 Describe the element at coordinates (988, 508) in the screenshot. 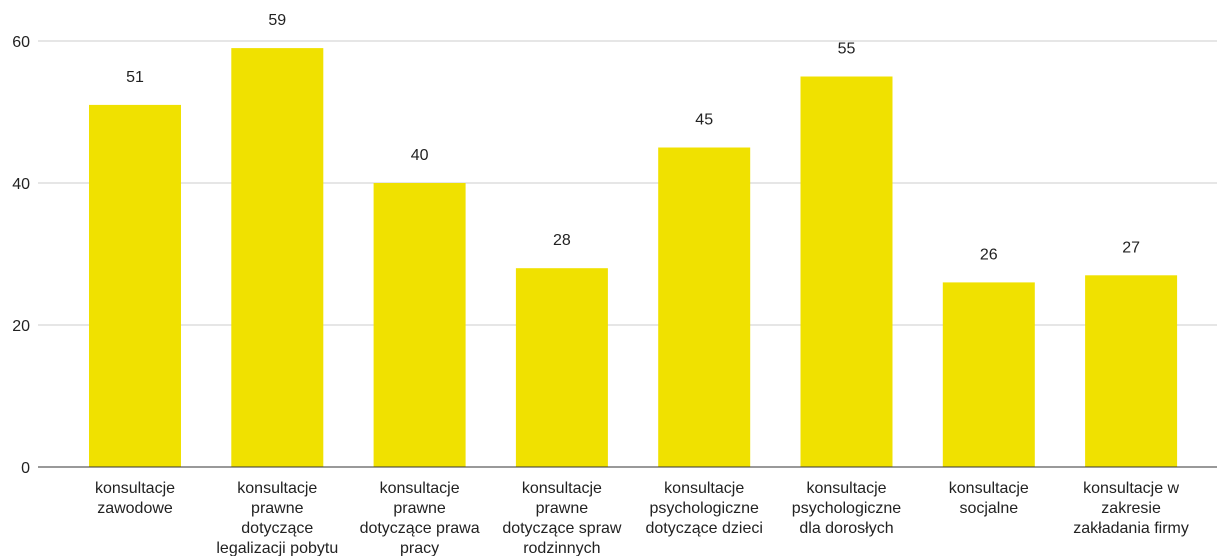

I see `category-label-line: socjalne` at that location.